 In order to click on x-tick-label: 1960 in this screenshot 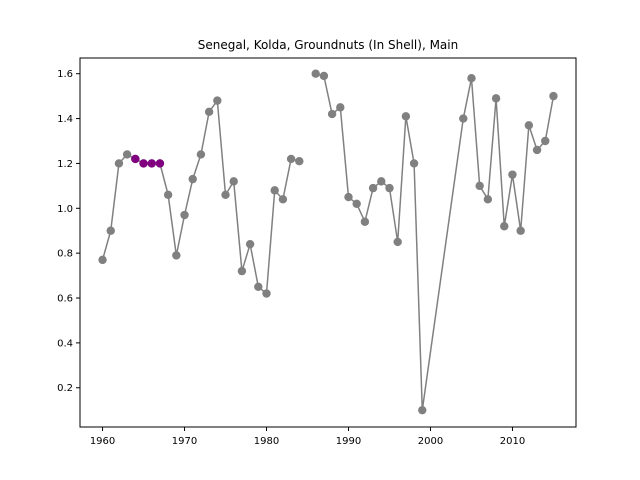, I will do `click(102, 441)`.